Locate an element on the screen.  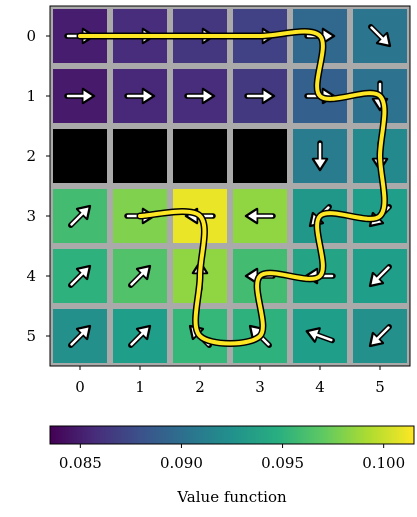
colorbar-tick-label: 0.100 is located at coordinates (383, 463).